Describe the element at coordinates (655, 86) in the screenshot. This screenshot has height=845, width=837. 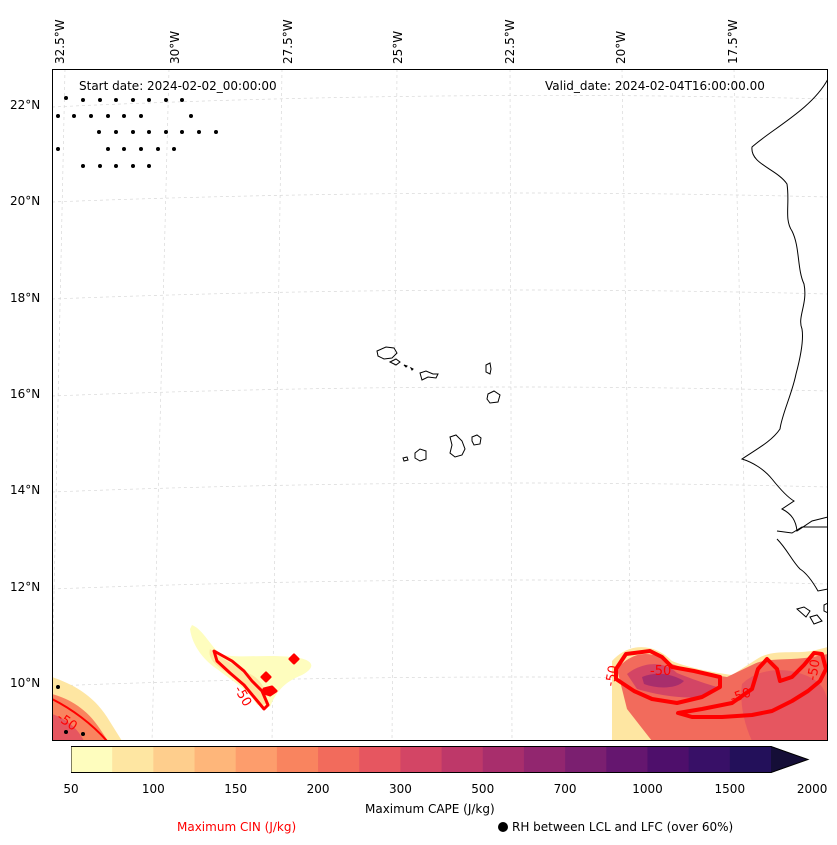
I see `valid-date-label: Valid_date: 2024-02-04T16:00:00.00` at that location.